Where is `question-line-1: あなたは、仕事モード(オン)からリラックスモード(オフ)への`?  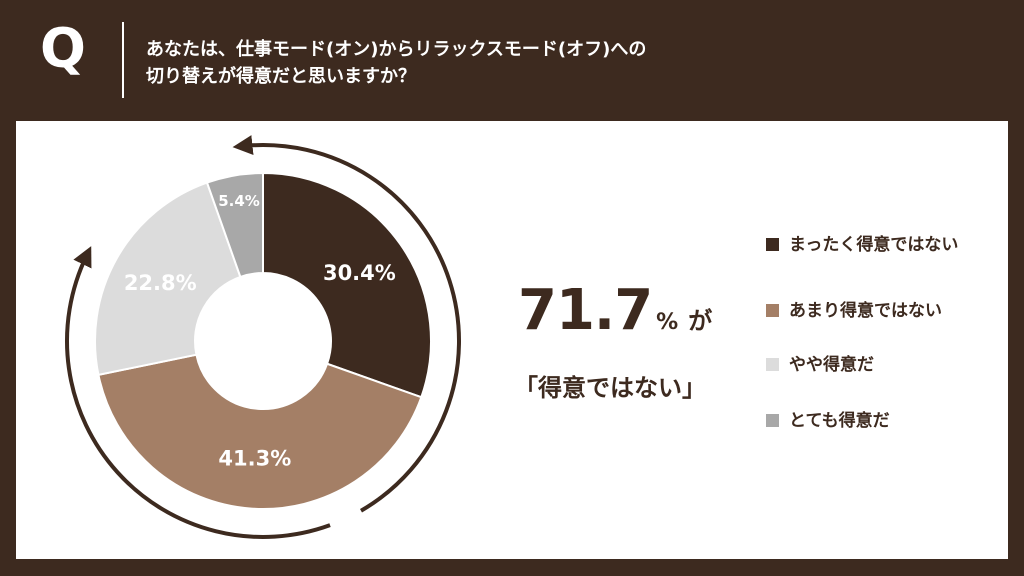 question-line-1: あなたは、仕事モード(オン)からリラックスモード(オフ)への is located at coordinates (396, 49).